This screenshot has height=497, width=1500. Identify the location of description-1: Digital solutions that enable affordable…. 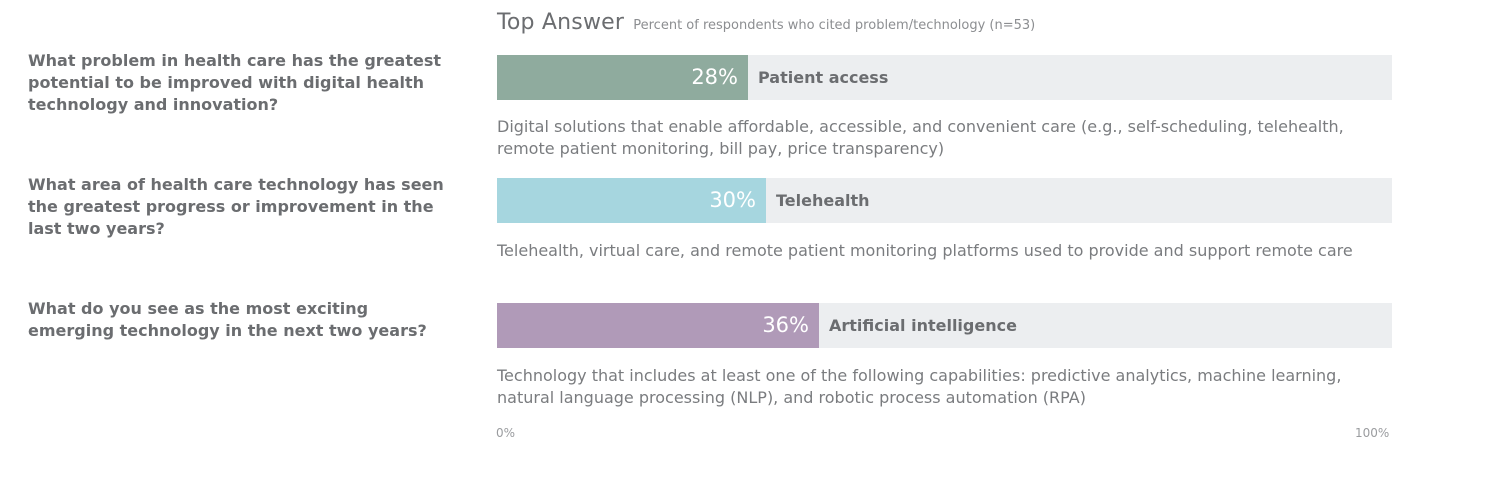
(920, 137).